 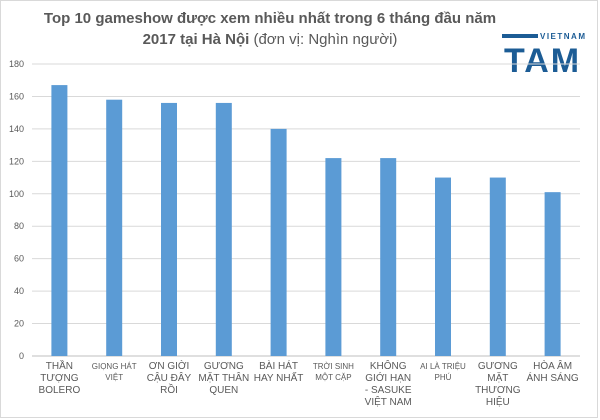 I want to click on x-category-label-5-2: HAY NHẤT, so click(x=279, y=377).